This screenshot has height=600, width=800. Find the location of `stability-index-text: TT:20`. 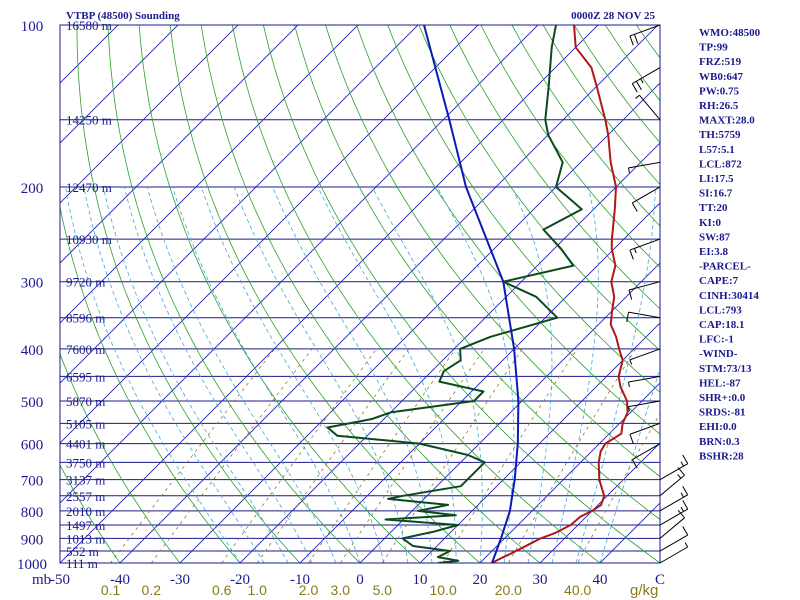

stability-index-text: TT:20 is located at coordinates (713, 208).